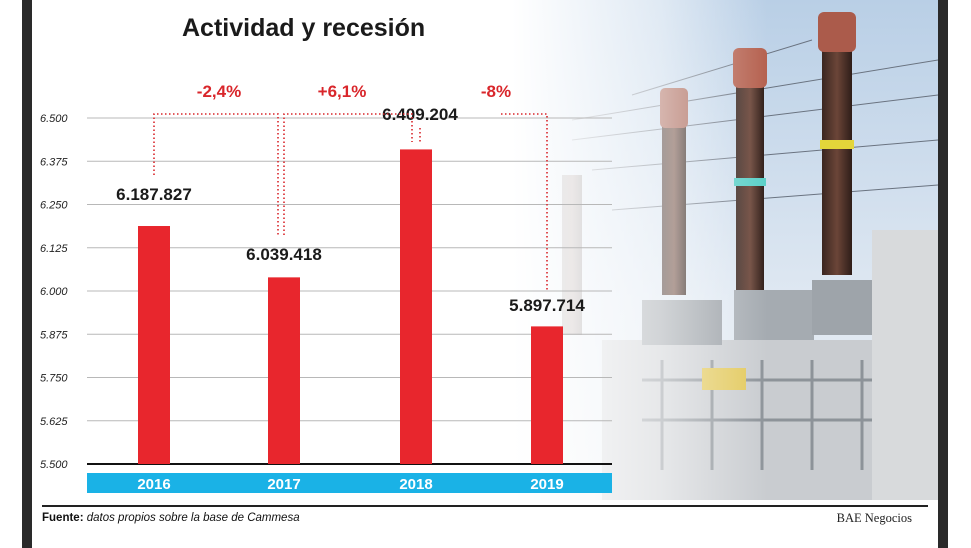 This screenshot has width=971, height=548. Describe the element at coordinates (874, 518) in the screenshot. I see `brand-credit: BAE Negocios` at that location.